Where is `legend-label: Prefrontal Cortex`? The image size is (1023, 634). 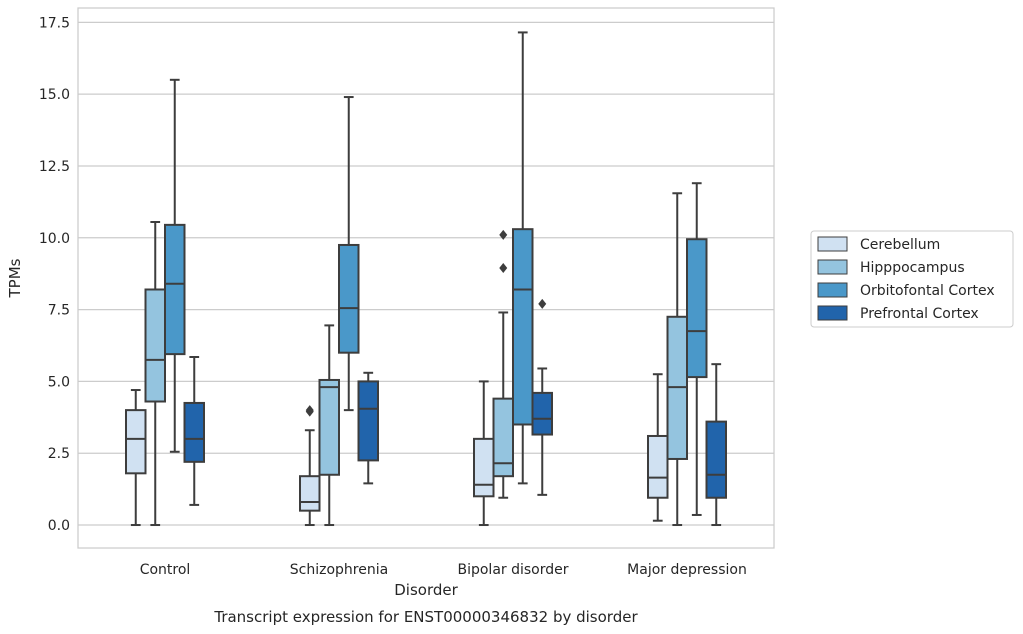
legend-label: Prefrontal Cortex is located at coordinates (919, 314).